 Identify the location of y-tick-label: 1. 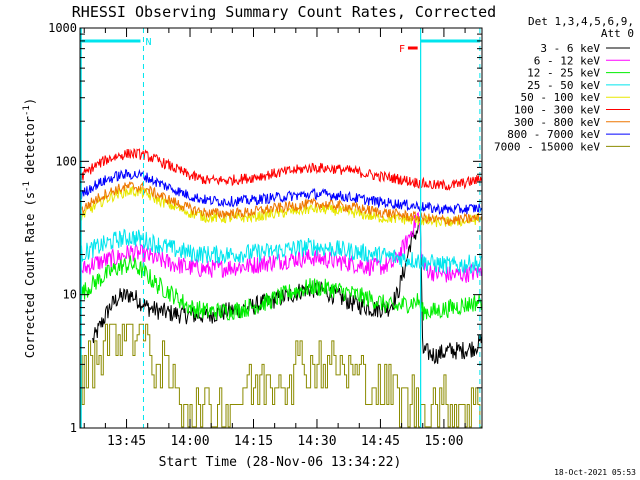
(73, 428).